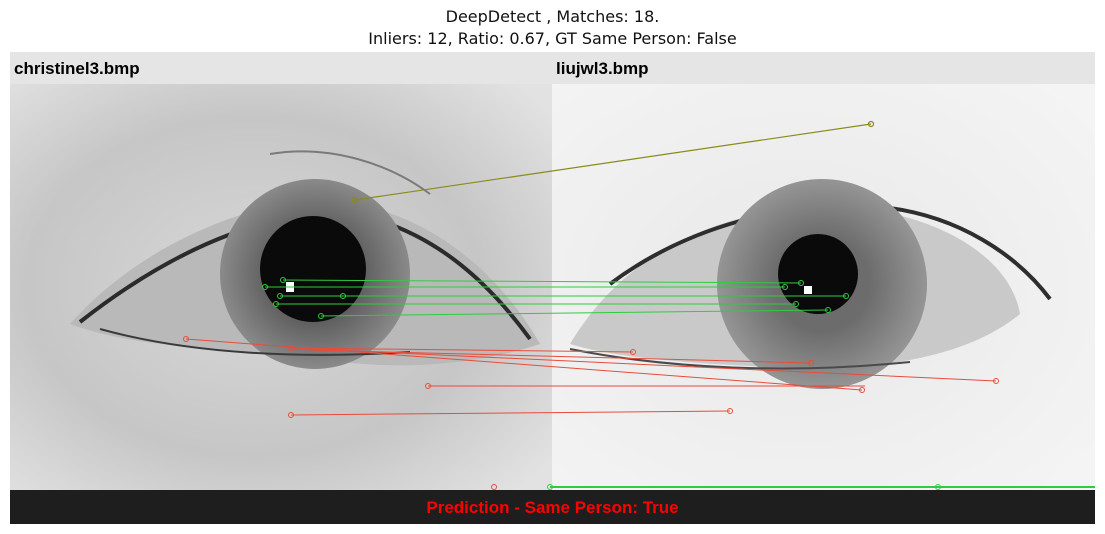  I want to click on right-filename: liujwl3.bmp, so click(602, 68).